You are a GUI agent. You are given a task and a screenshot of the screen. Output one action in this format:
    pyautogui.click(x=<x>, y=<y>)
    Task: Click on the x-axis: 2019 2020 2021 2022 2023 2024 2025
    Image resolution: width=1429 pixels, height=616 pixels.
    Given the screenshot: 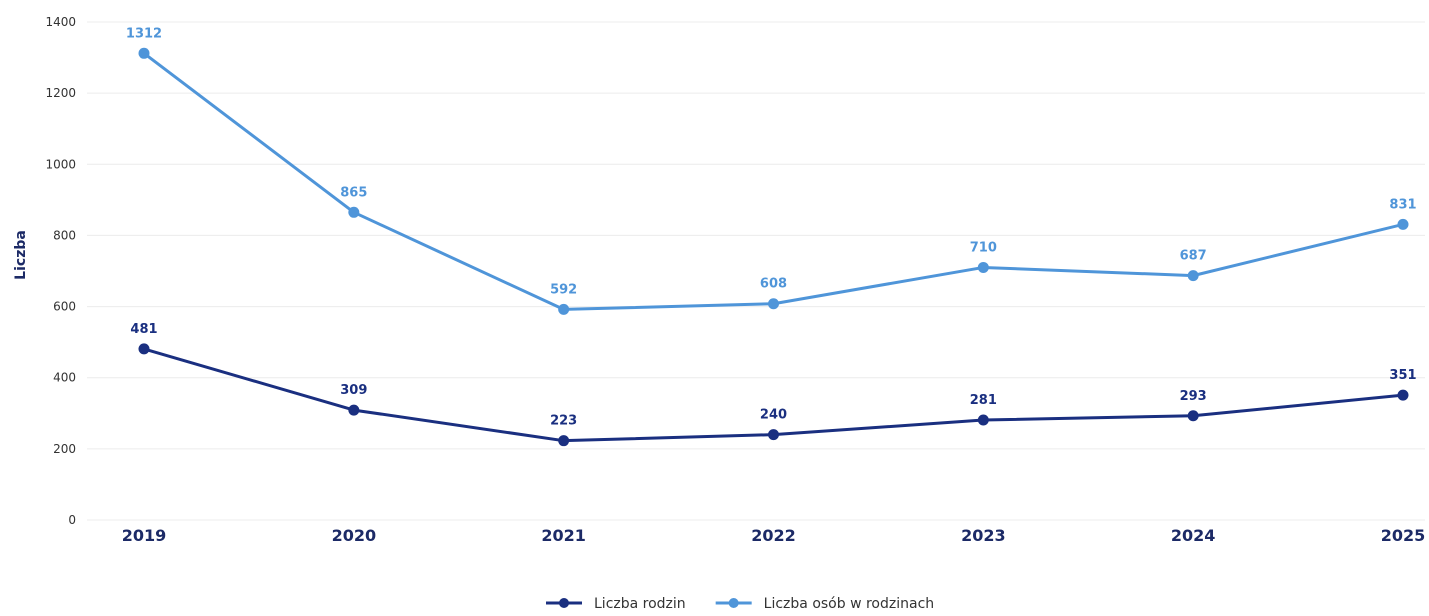 What is the action you would take?
    pyautogui.click(x=774, y=535)
    